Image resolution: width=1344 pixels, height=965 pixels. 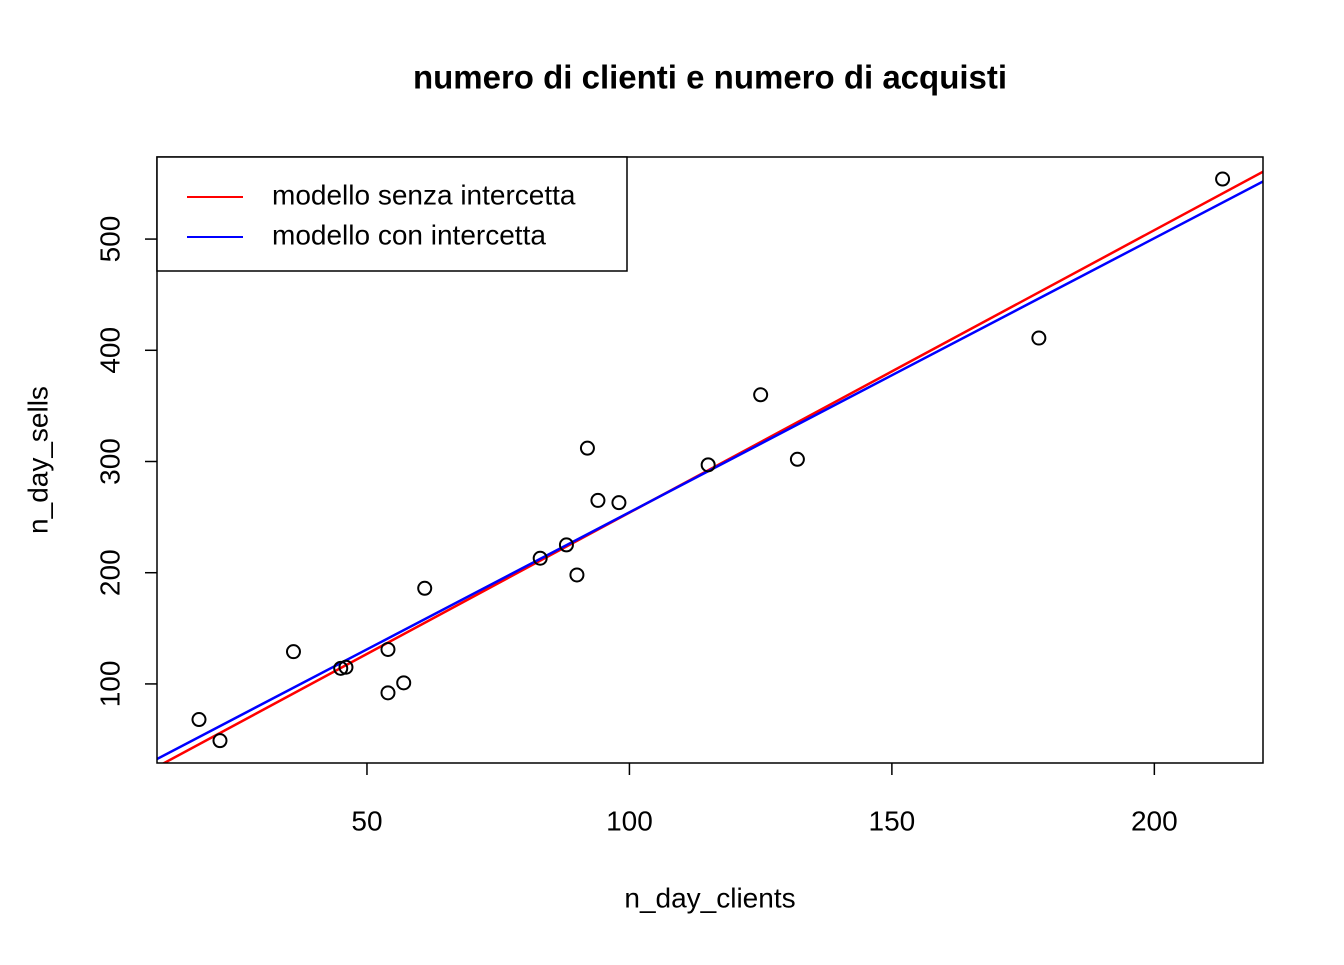 I want to click on x-tick-label: 100, so click(x=629, y=820).